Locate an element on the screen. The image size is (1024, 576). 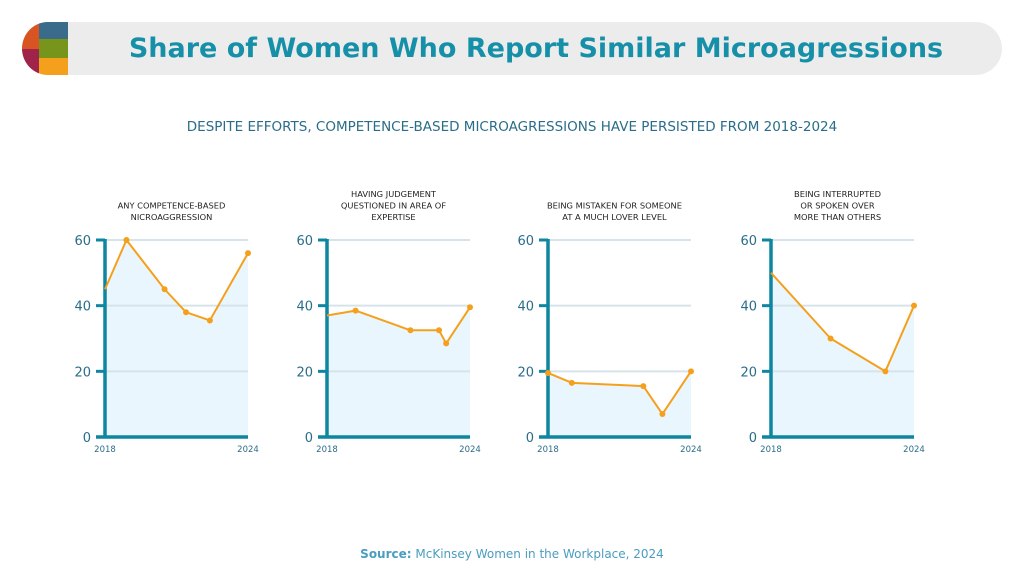
chart-title-line: OR SPOKEN OVER is located at coordinates (837, 206).